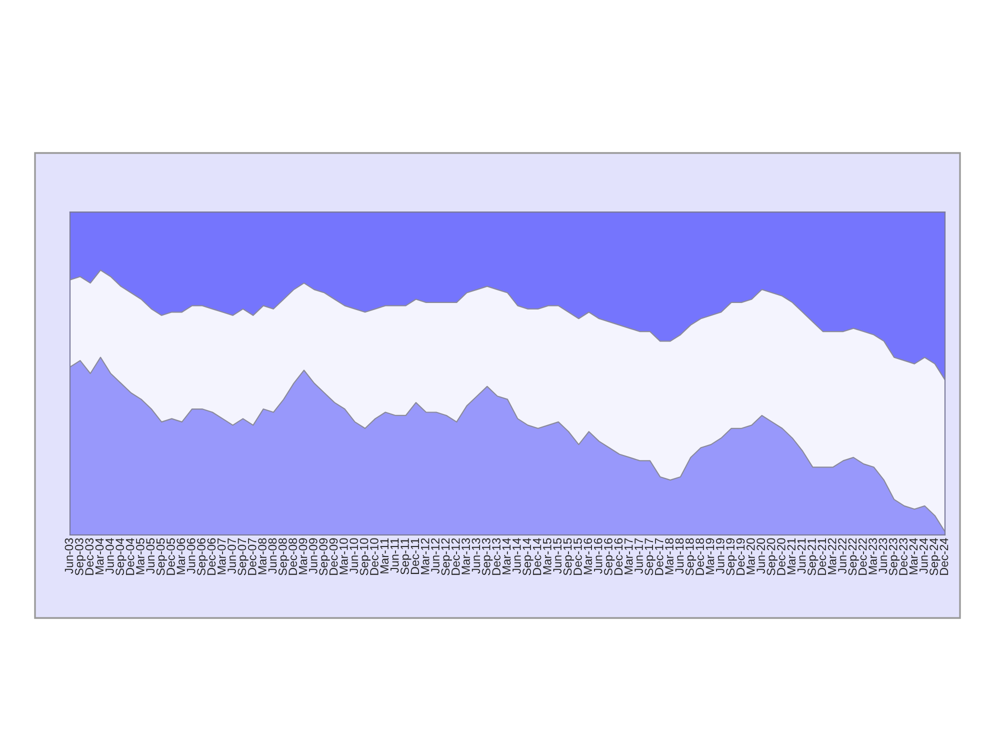 The image size is (1000, 750). What do you see at coordinates (638, 556) in the screenshot?
I see `x-tick-label: Jun-17` at bounding box center [638, 556].